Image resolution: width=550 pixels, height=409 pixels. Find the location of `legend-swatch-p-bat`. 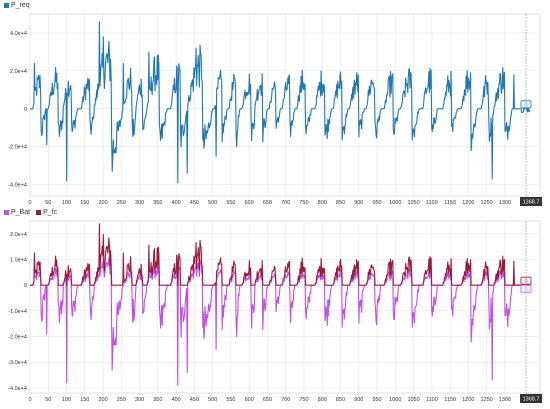

legend-swatch-p-bat is located at coordinates (6, 212).